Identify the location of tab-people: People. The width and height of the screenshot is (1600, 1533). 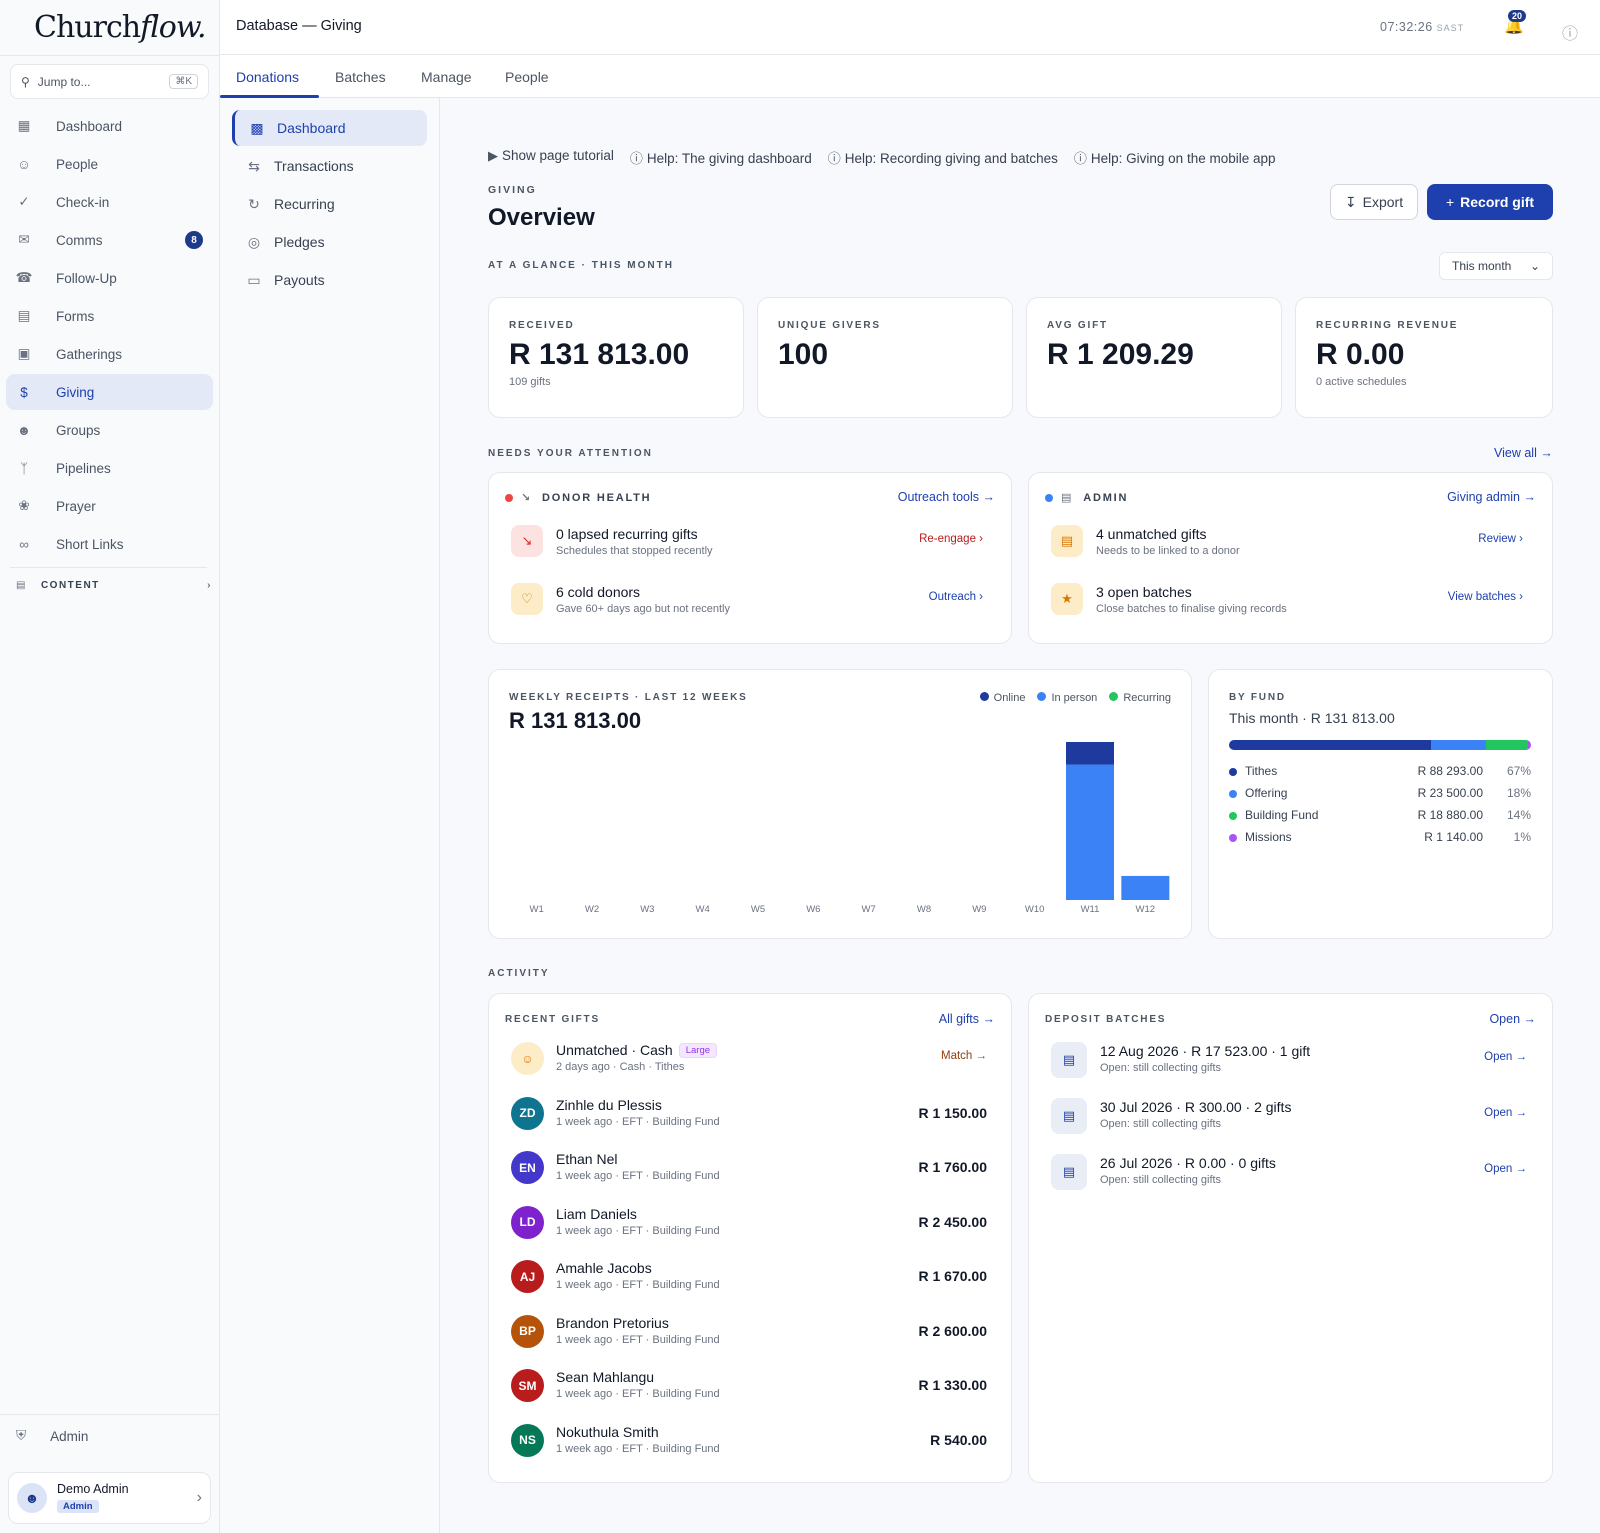
(527, 77).